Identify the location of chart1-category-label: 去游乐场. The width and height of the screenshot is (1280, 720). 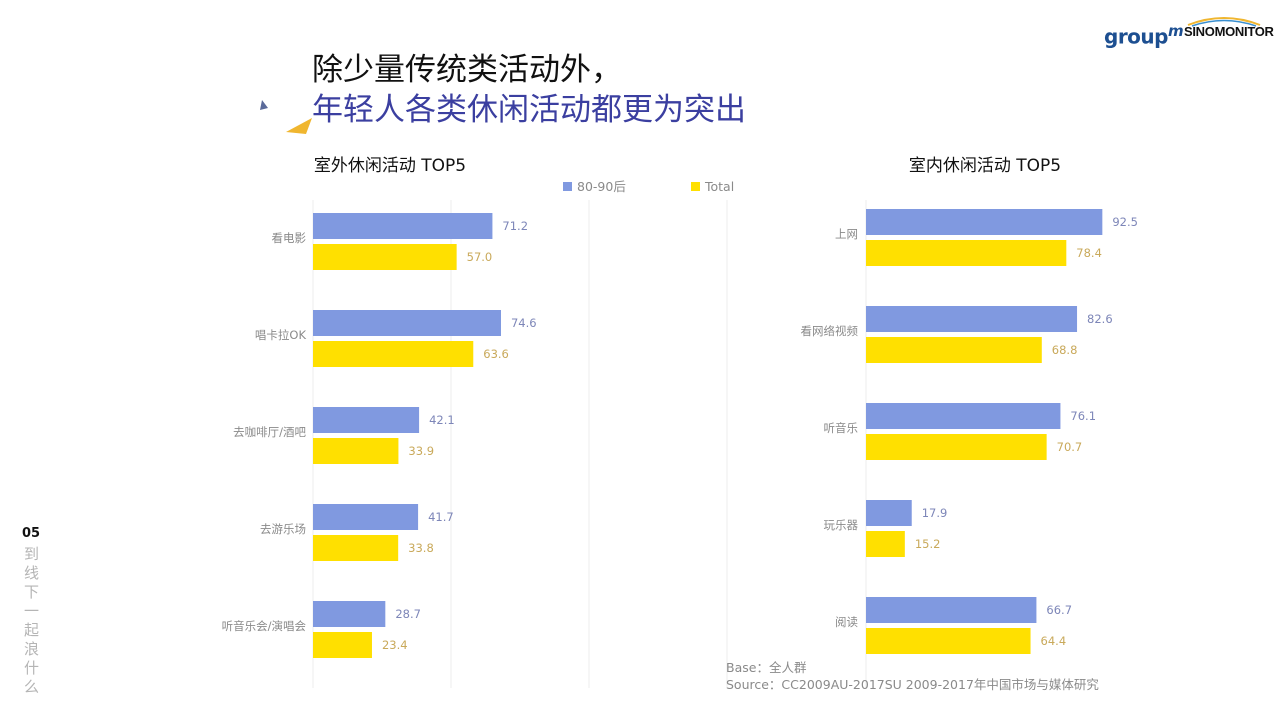
(283, 529).